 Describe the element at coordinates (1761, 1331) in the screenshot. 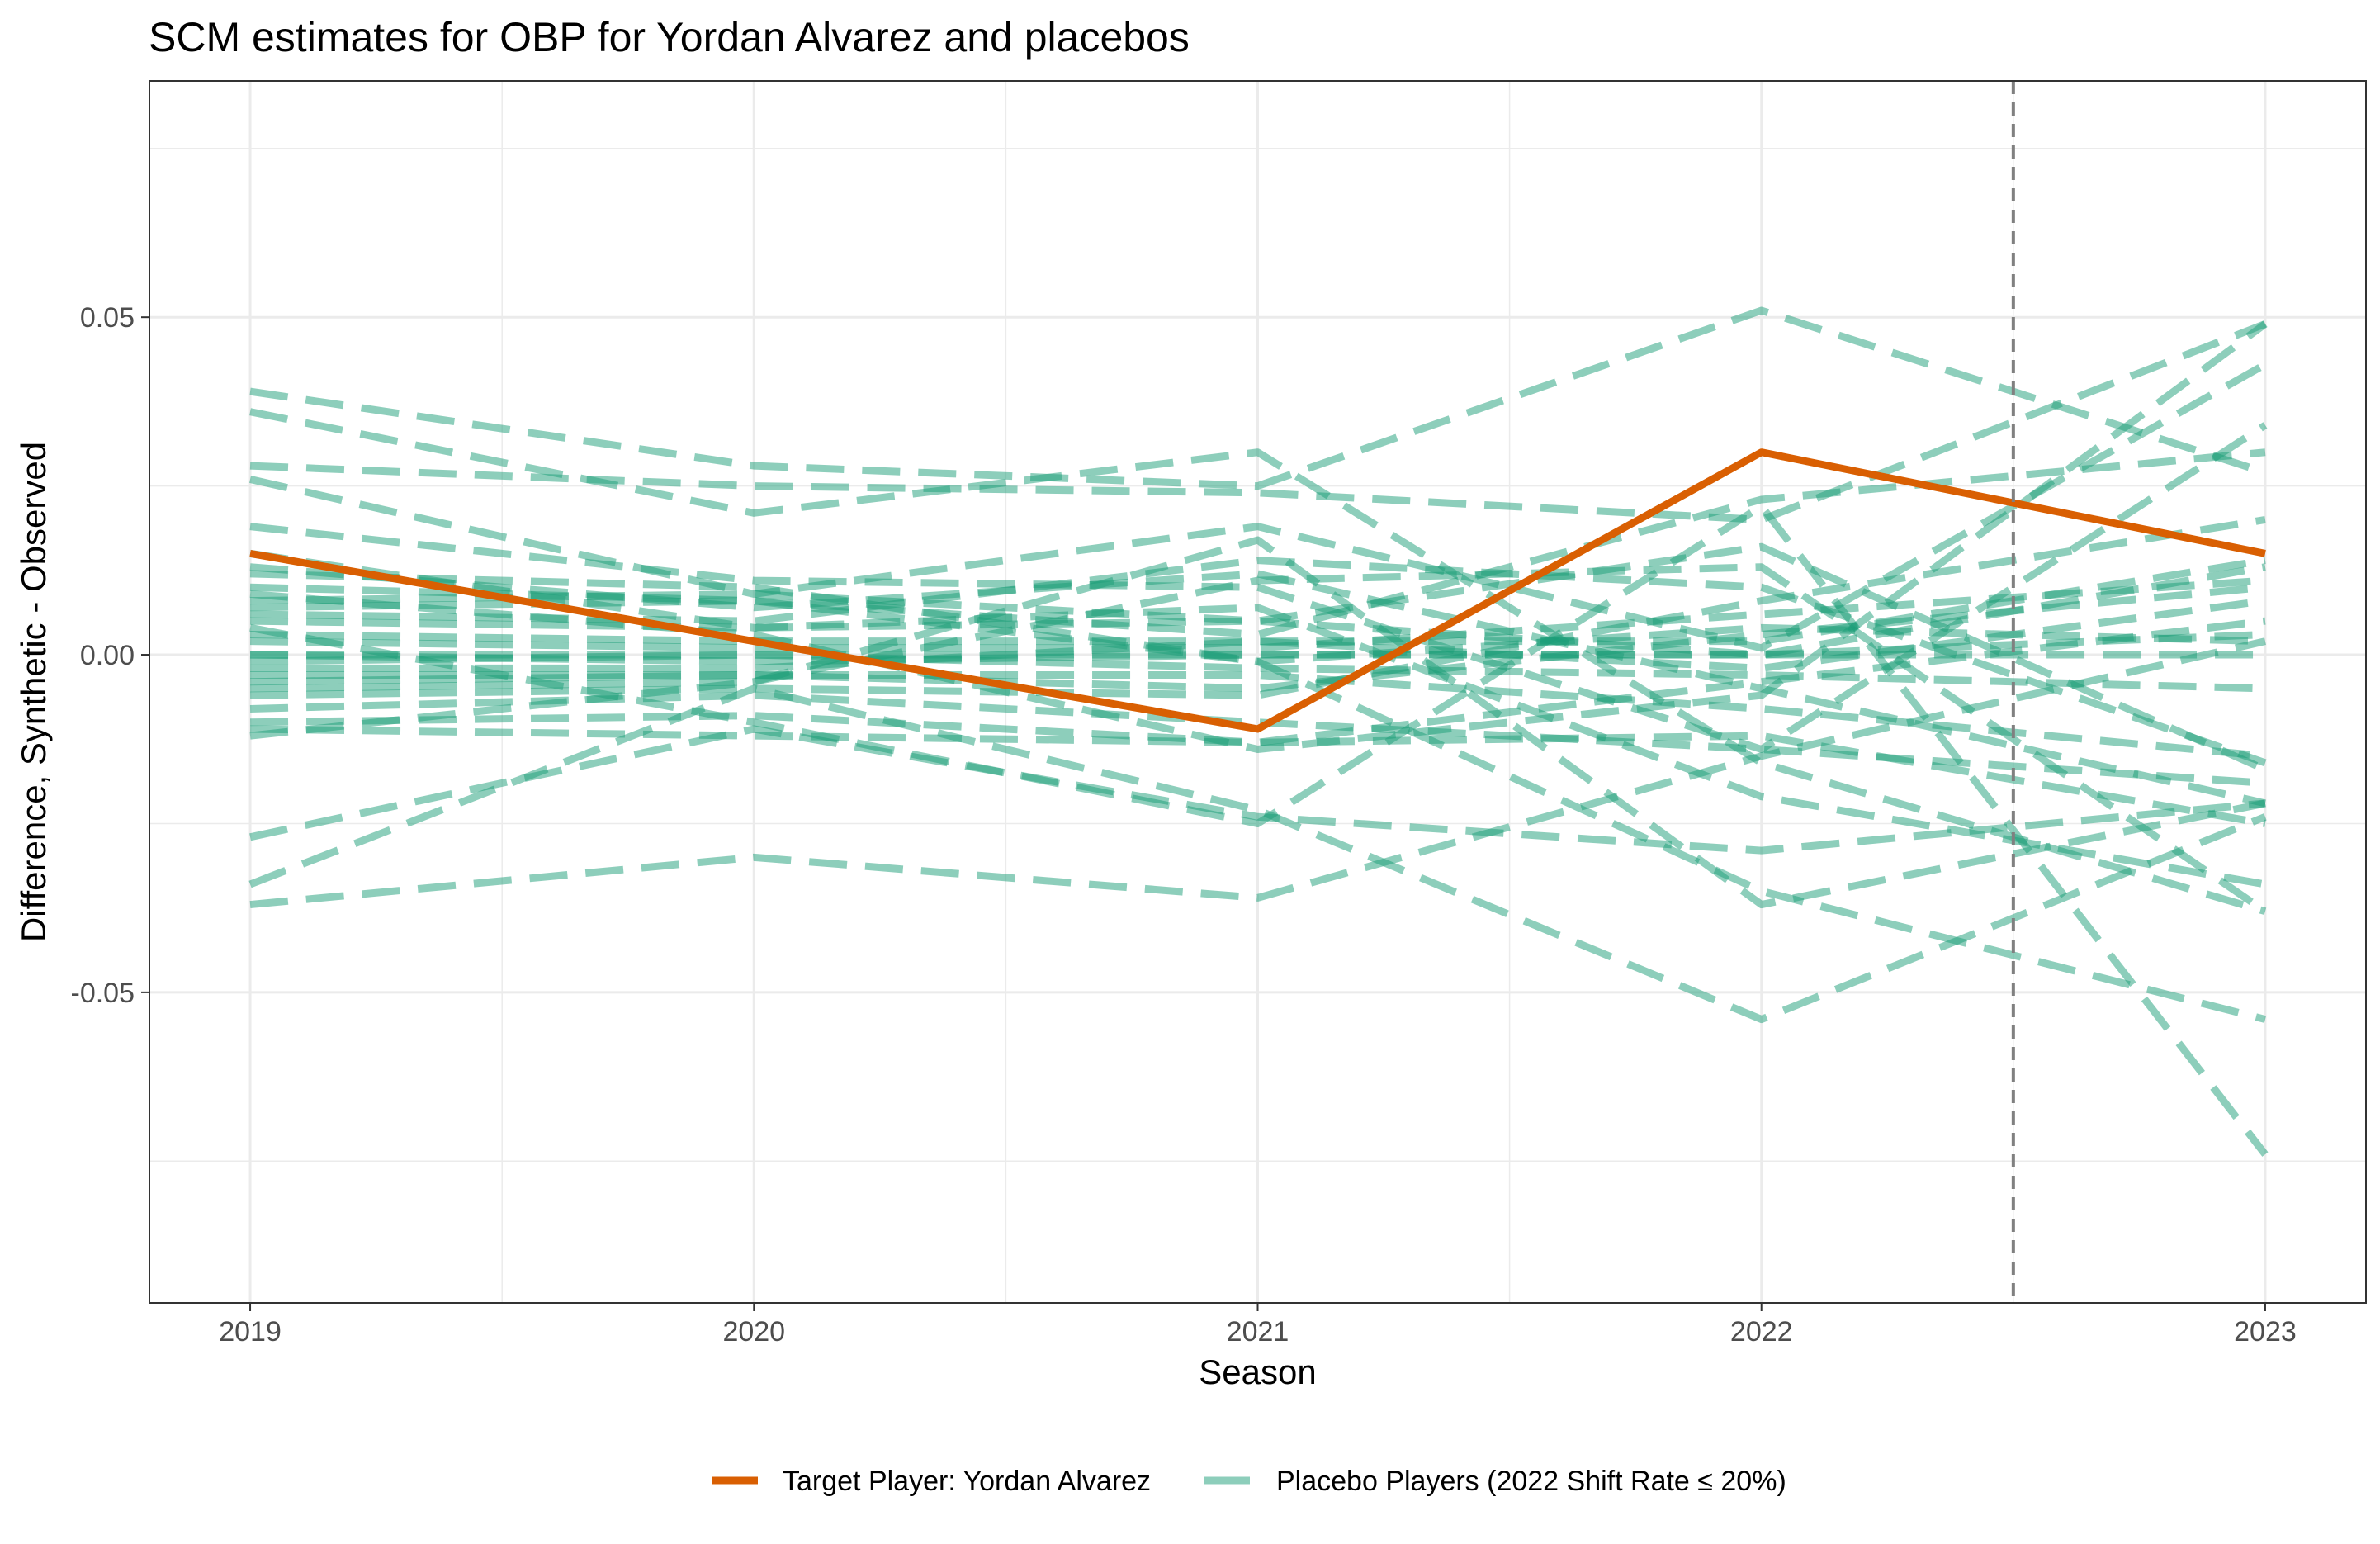

I see `x-tick-label: 2022` at that location.